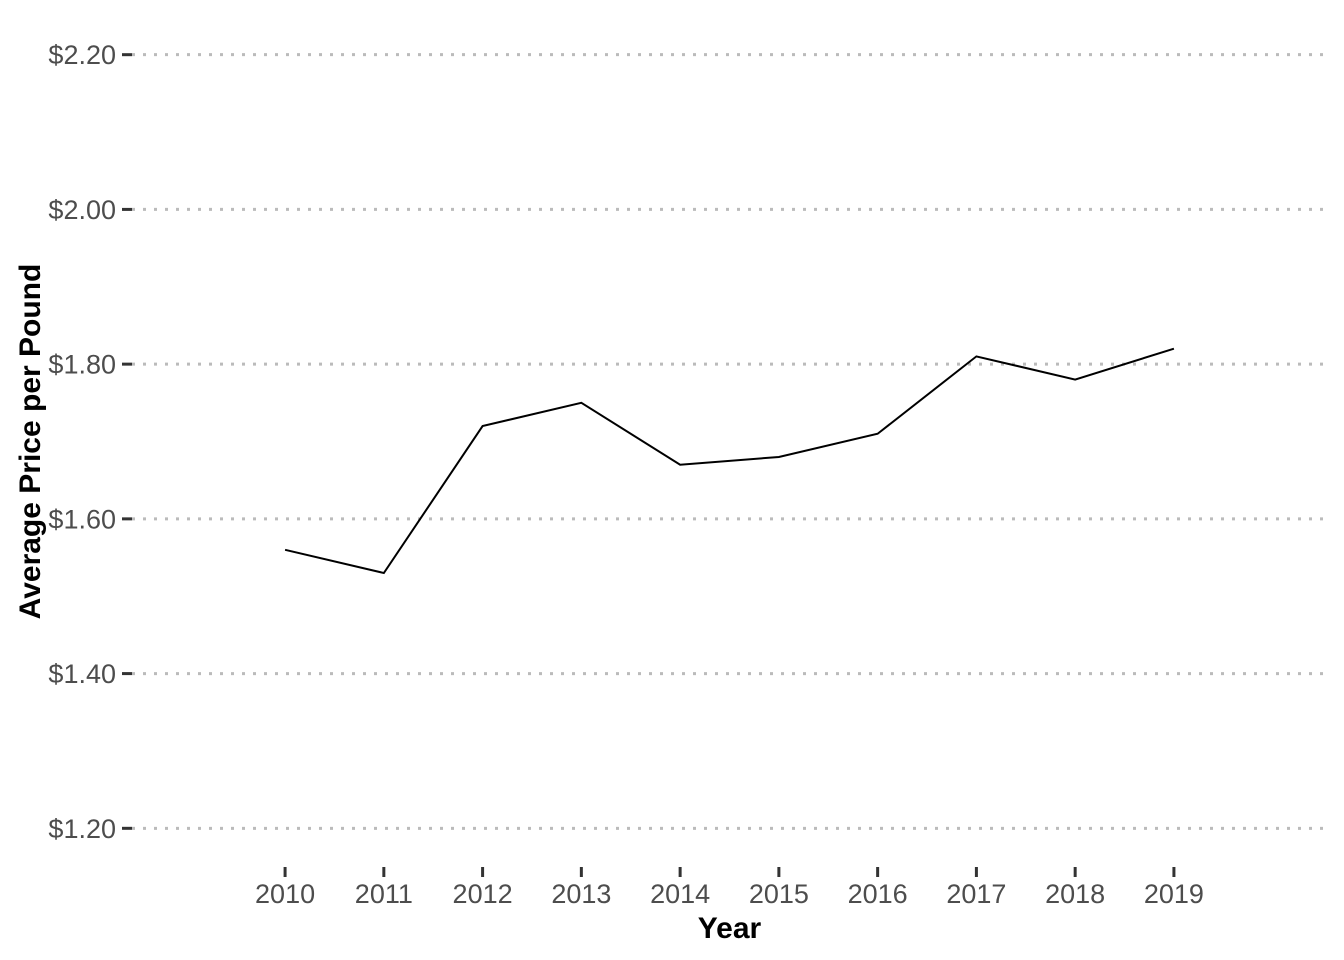 Image resolution: width=1344 pixels, height=960 pixels. Describe the element at coordinates (878, 894) in the screenshot. I see `x-tick-label: 2016` at that location.